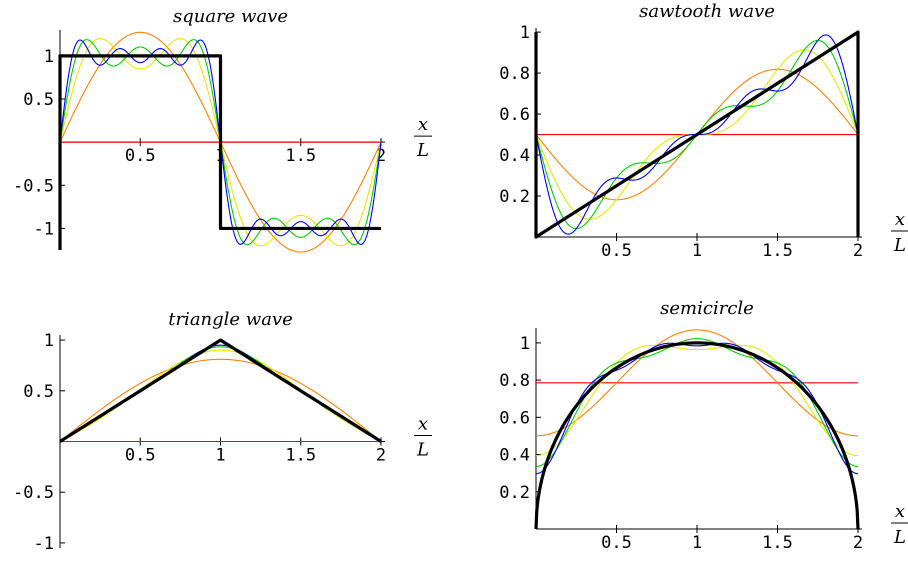 The width and height of the screenshot is (908, 565). I want to click on semicircle-x-tick-label: 2, so click(858, 543).